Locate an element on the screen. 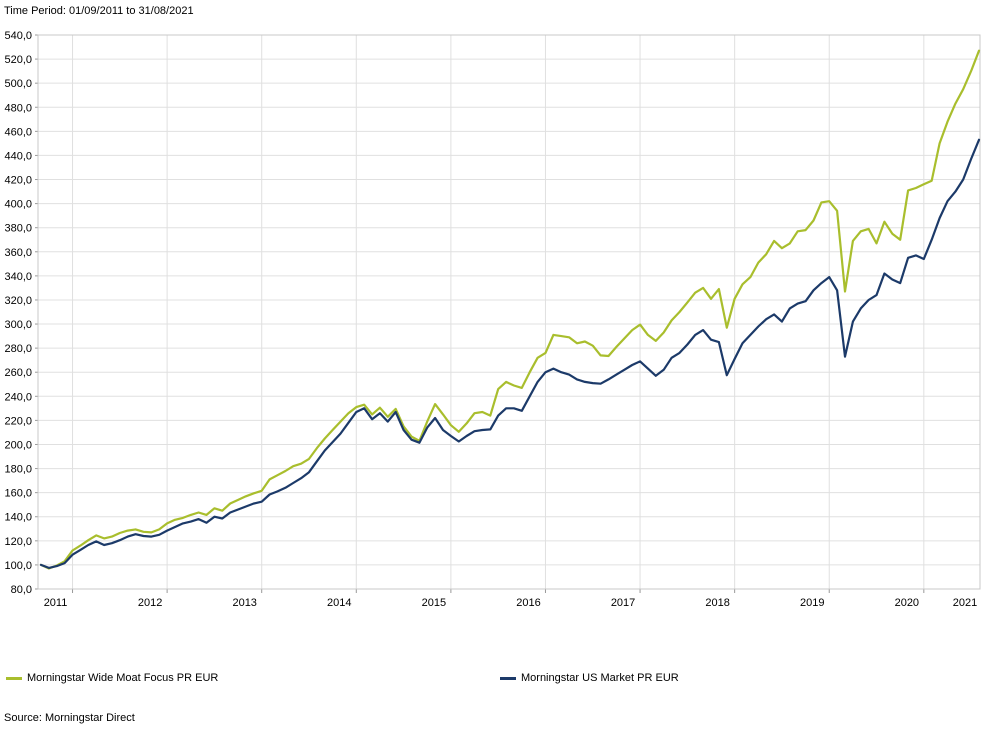  y-axis-label: 340,0 is located at coordinates (18, 277).